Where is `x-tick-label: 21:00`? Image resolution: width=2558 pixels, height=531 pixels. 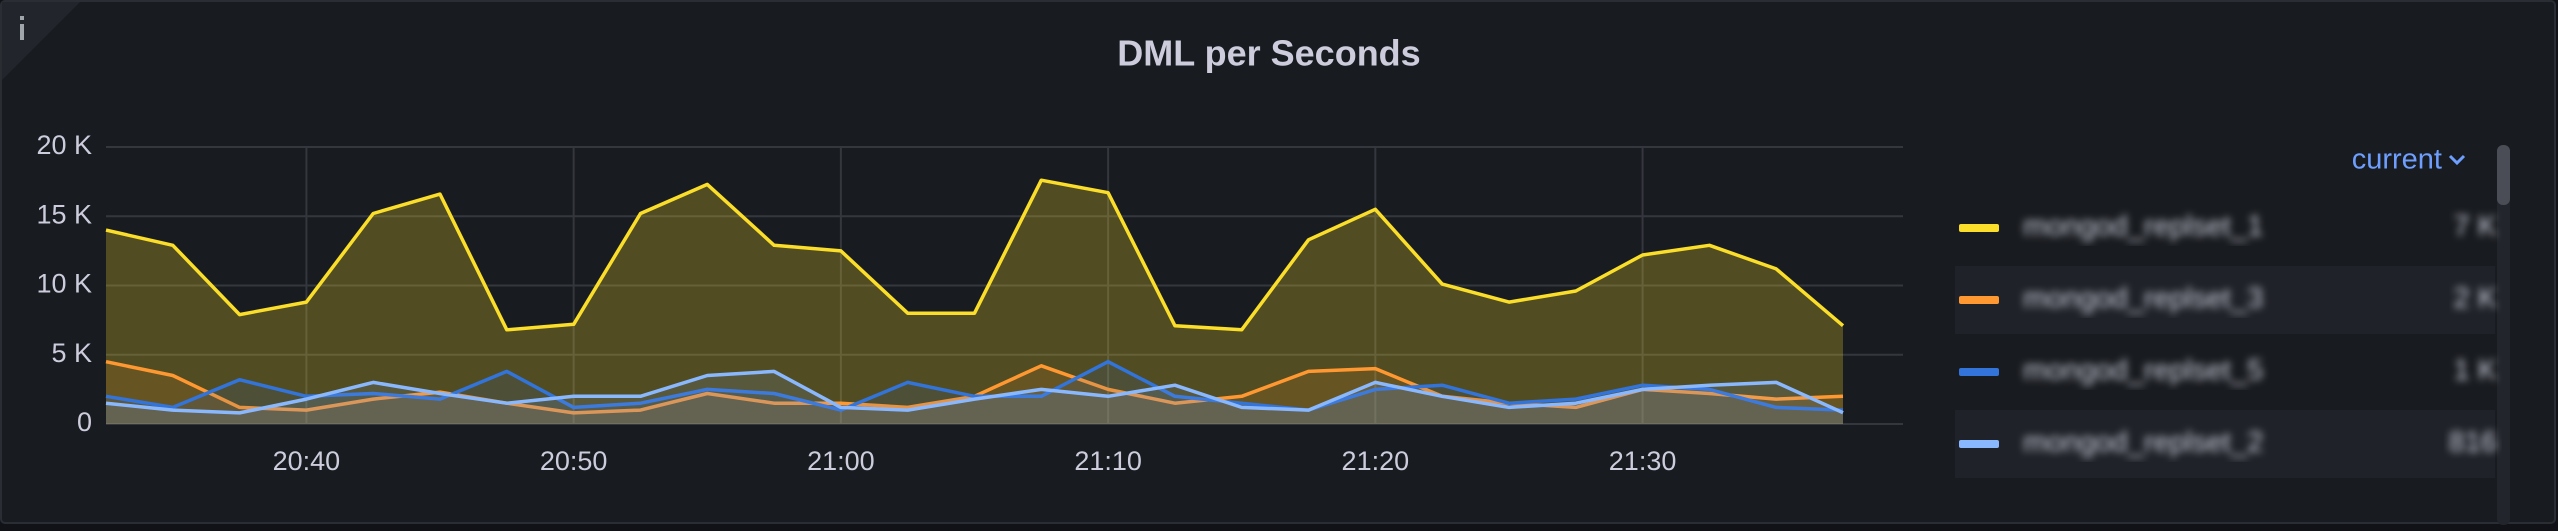 x-tick-label: 21:00 is located at coordinates (841, 461).